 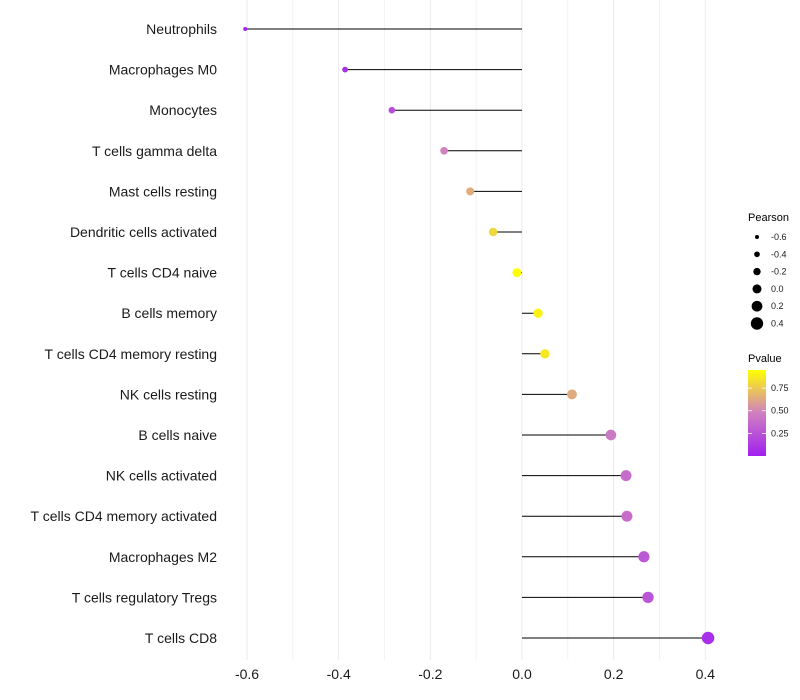 What do you see at coordinates (169, 313) in the screenshot?
I see `y-tick-label: B cells memory` at bounding box center [169, 313].